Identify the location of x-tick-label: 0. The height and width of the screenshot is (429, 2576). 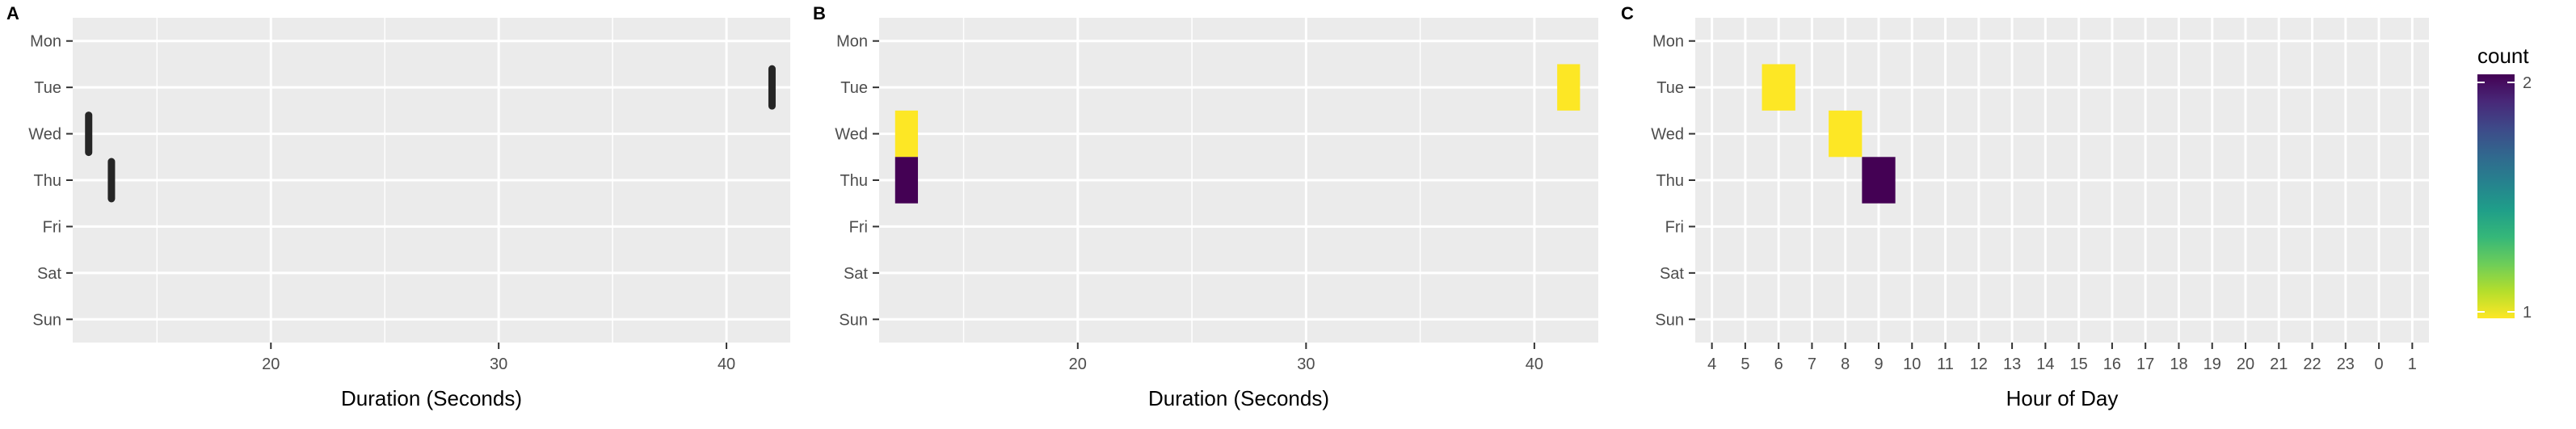
(2379, 364).